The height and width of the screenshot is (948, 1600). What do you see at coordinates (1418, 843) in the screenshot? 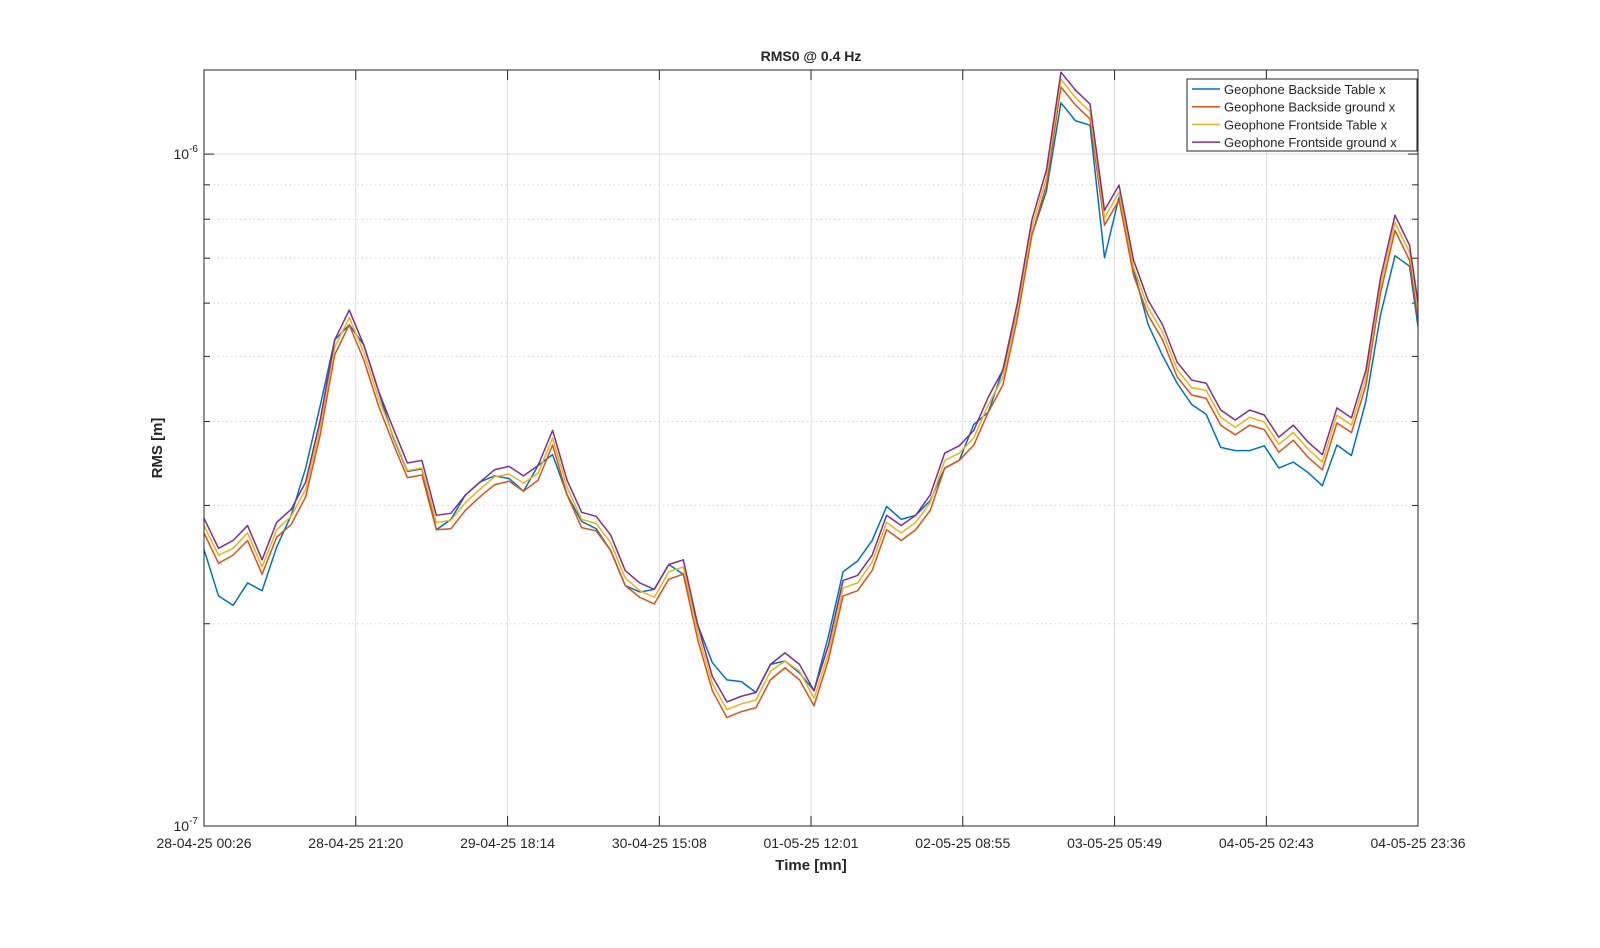
I see `x-tick-label: 04-05-25 23:36` at bounding box center [1418, 843].